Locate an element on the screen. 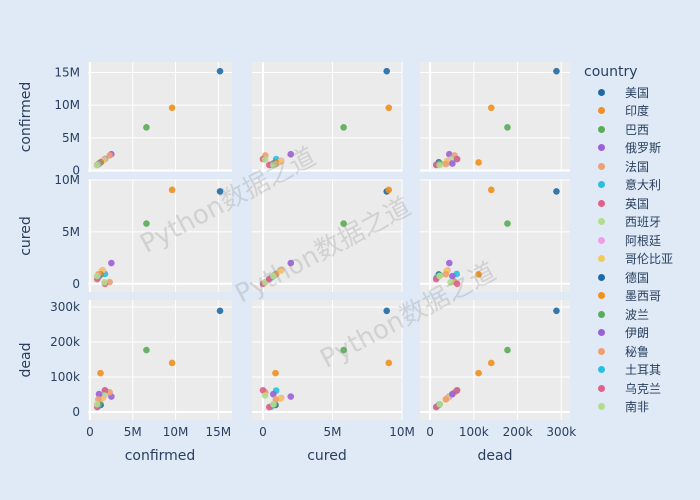 This screenshot has height=500, width=700. legend-item: 南非 is located at coordinates (628, 407).